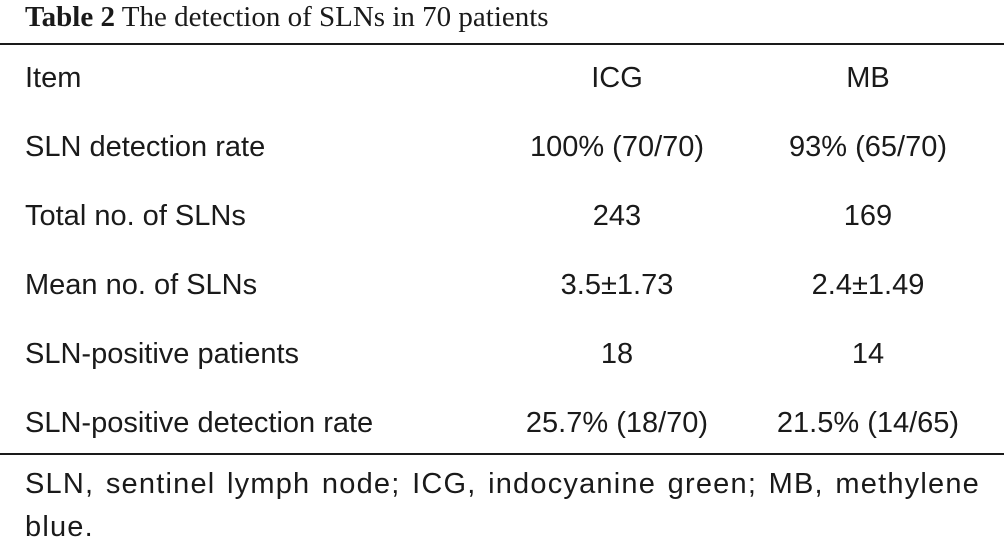 The image size is (1004, 550). Describe the element at coordinates (502, 355) in the screenshot. I see `table-row: SLN-positive patients 18 14` at that location.